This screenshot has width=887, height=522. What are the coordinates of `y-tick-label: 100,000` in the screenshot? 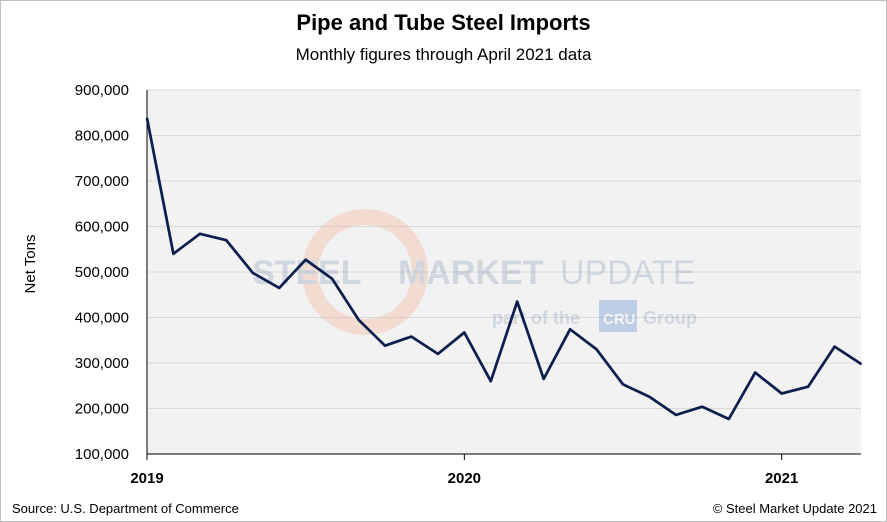 It's located at (102, 454).